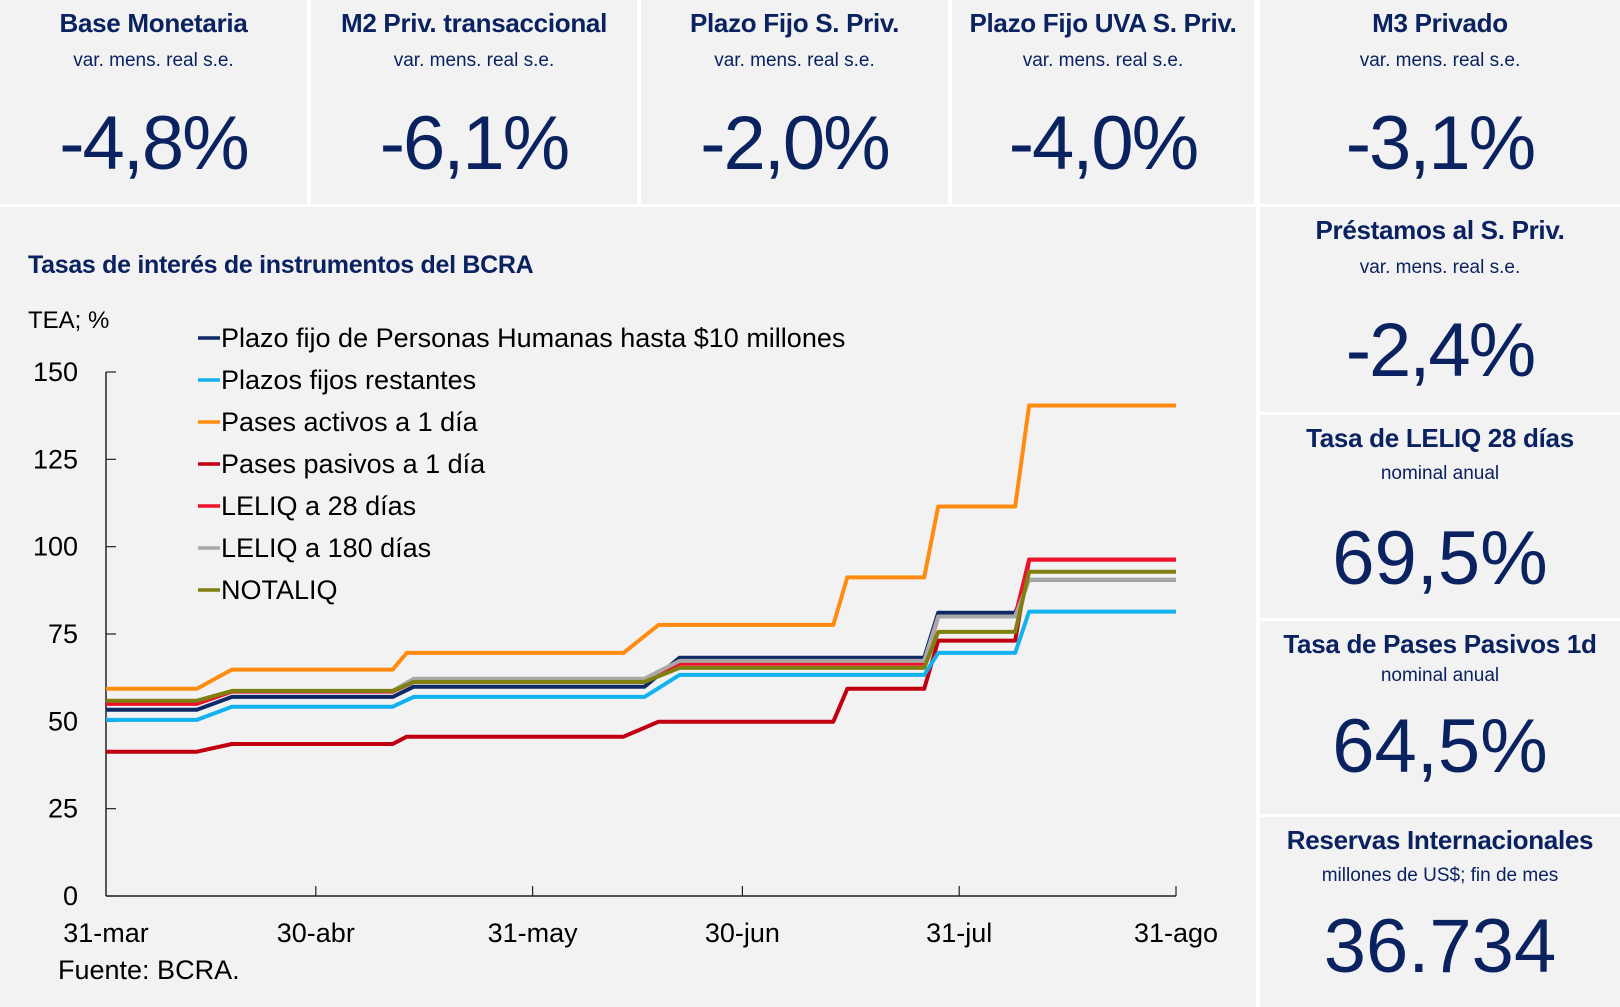  Describe the element at coordinates (742, 933) in the screenshot. I see `x-tick-label: 30-jun` at that location.